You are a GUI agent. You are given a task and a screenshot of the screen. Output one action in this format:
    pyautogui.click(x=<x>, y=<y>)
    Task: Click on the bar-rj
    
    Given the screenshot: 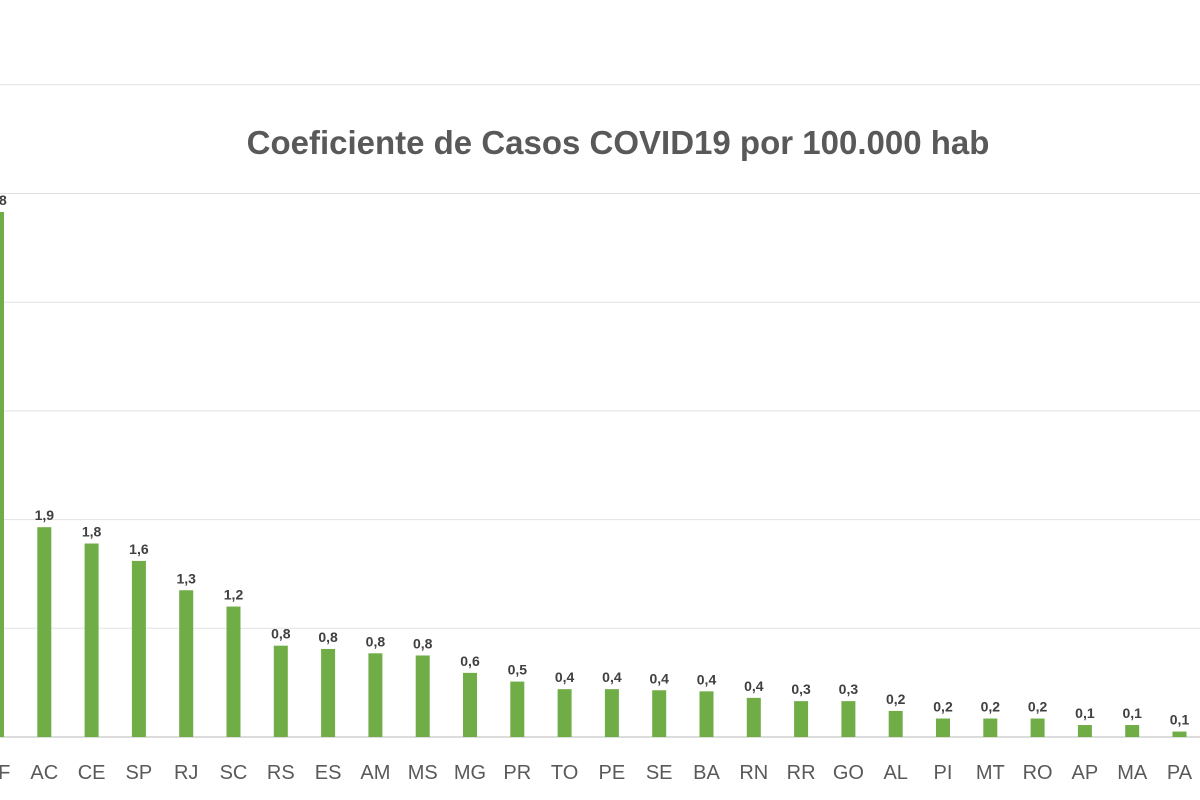 What is the action you would take?
    pyautogui.click(x=186, y=663)
    